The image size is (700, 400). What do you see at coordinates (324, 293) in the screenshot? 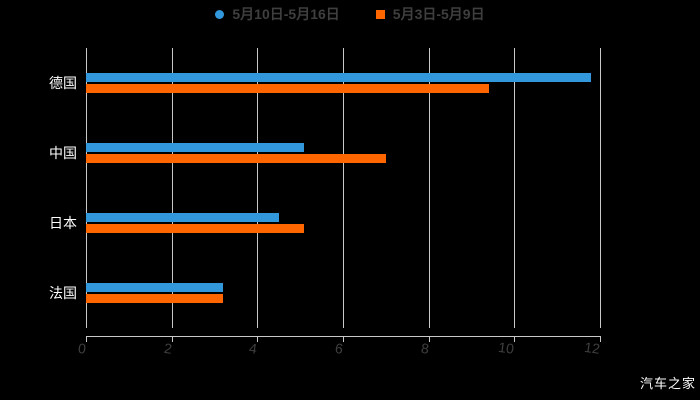
I see `category-band-法国: 法国` at bounding box center [324, 293].